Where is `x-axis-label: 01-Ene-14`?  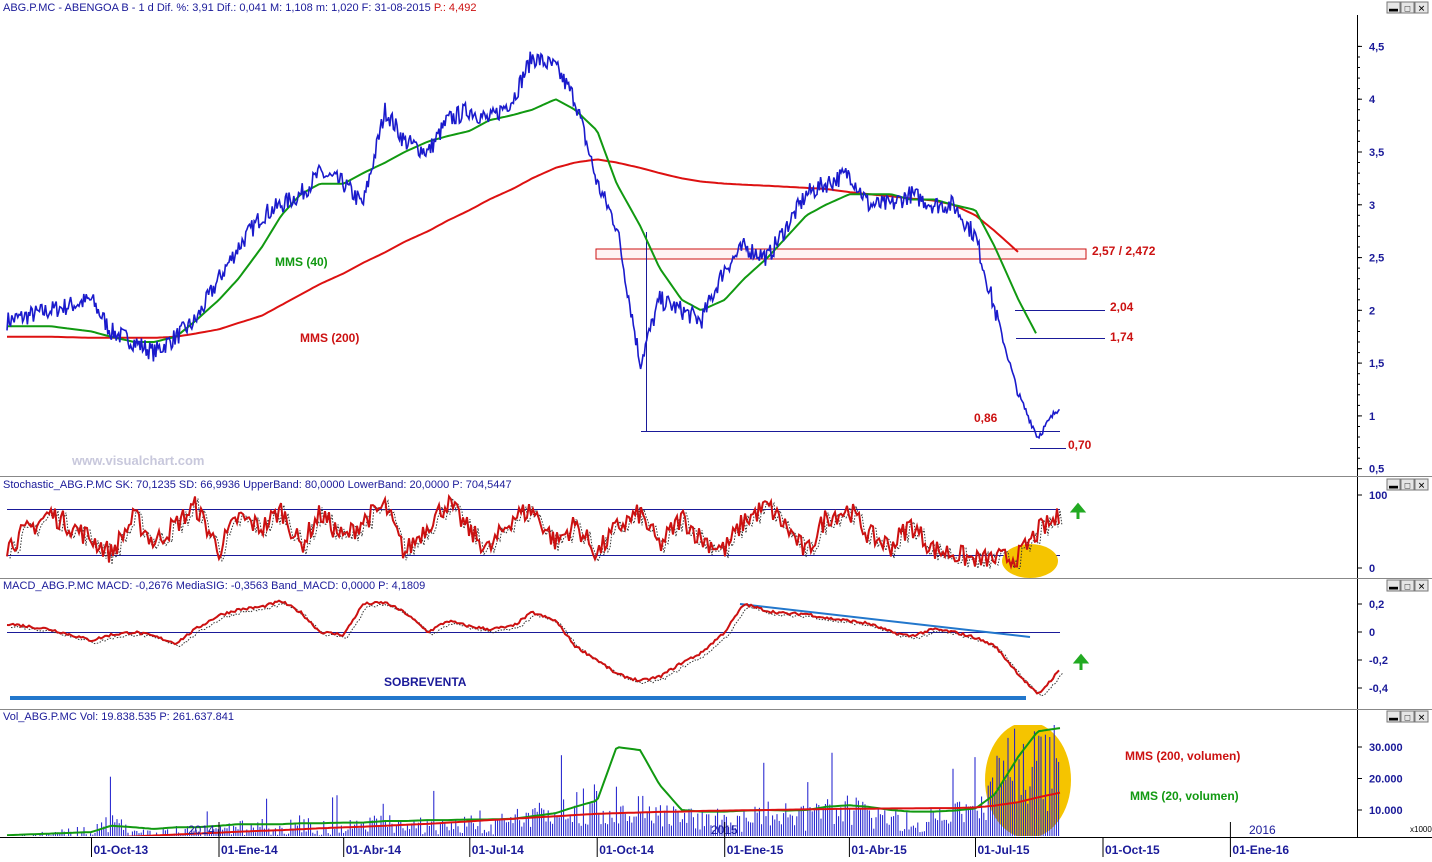 x-axis-label: 01-Ene-14 is located at coordinates (249, 850).